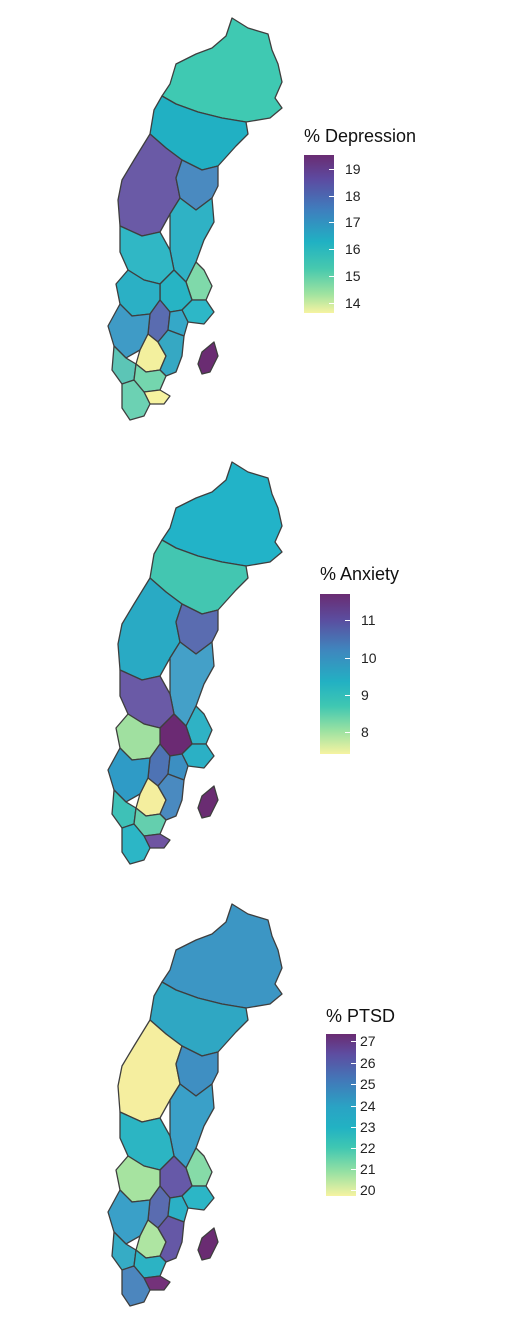 The width and height of the screenshot is (531, 1326). I want to click on ptsd-region-c2, so click(178, 1209).